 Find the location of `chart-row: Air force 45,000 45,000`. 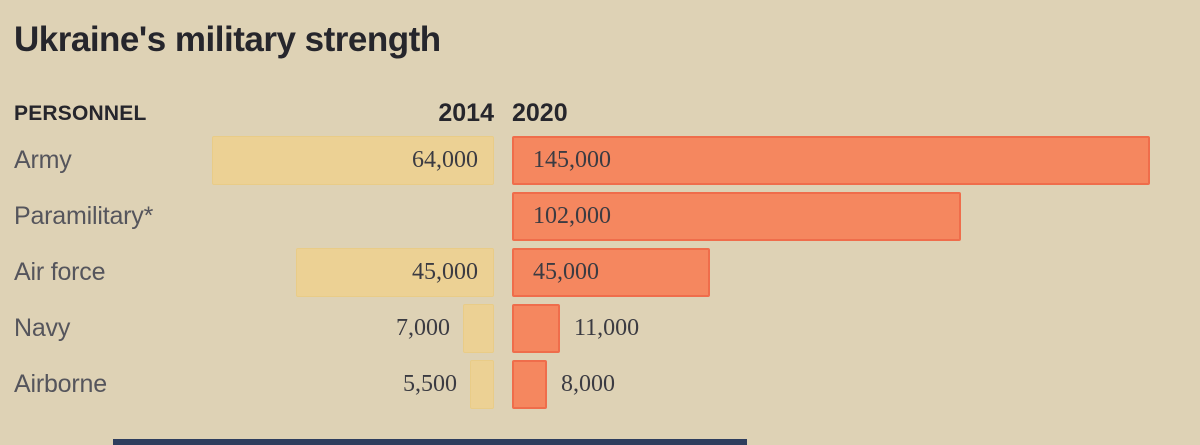

chart-row: Air force 45,000 45,000 is located at coordinates (600, 272).